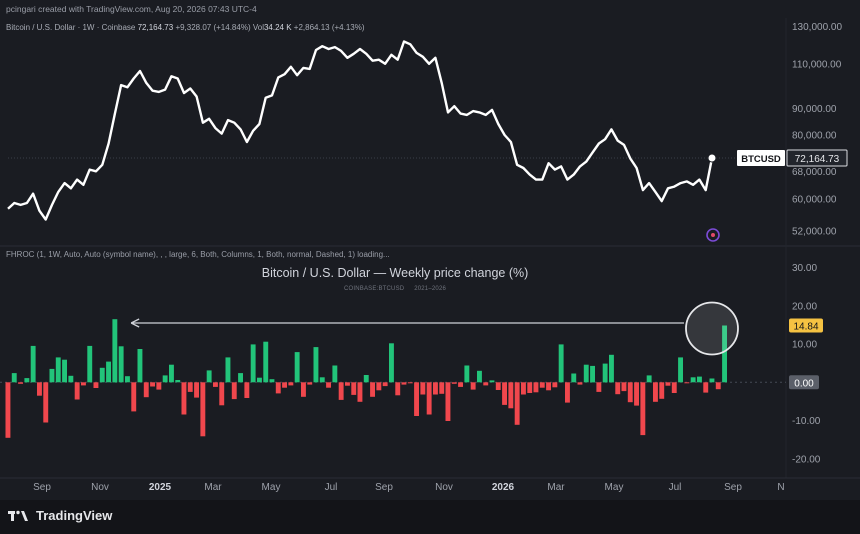 Image resolution: width=860 pixels, height=534 pixels. I want to click on zero-badge, so click(804, 382).